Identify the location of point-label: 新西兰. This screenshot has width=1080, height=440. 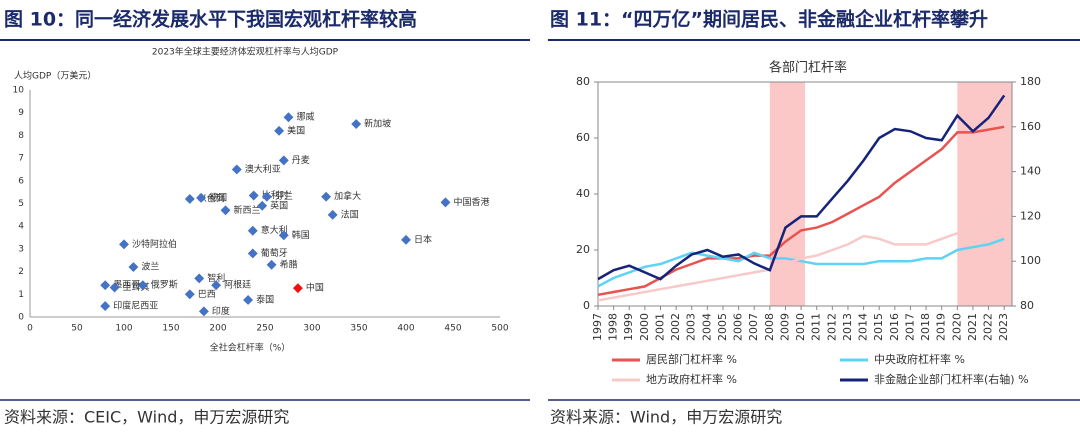
(247, 210).